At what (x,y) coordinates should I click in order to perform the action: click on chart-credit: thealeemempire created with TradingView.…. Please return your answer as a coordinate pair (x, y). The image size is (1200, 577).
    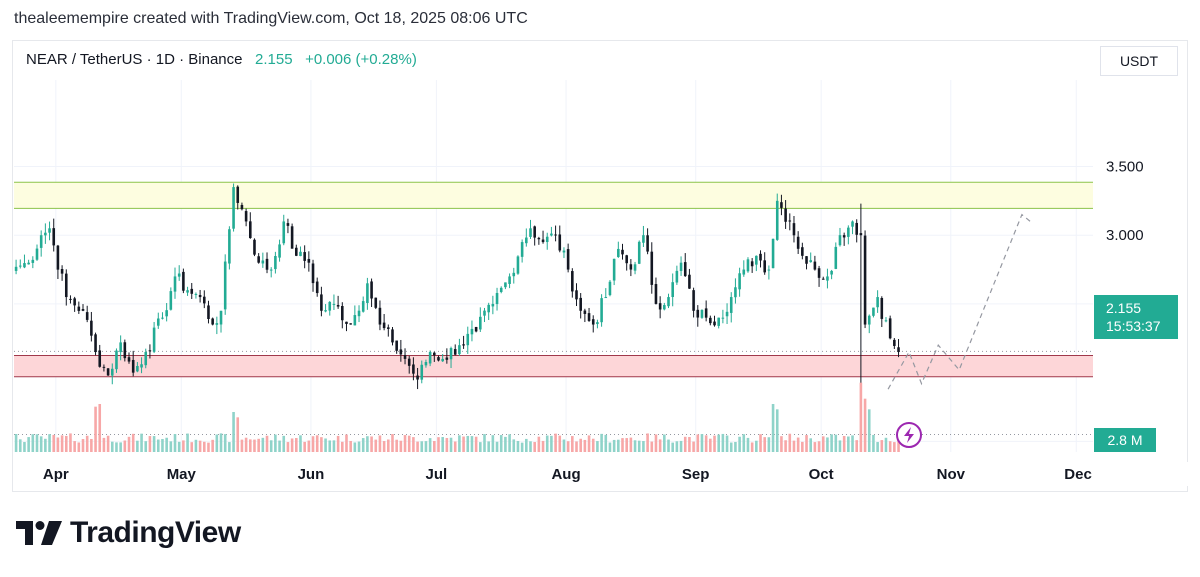
    Looking at the image, I should click on (271, 18).